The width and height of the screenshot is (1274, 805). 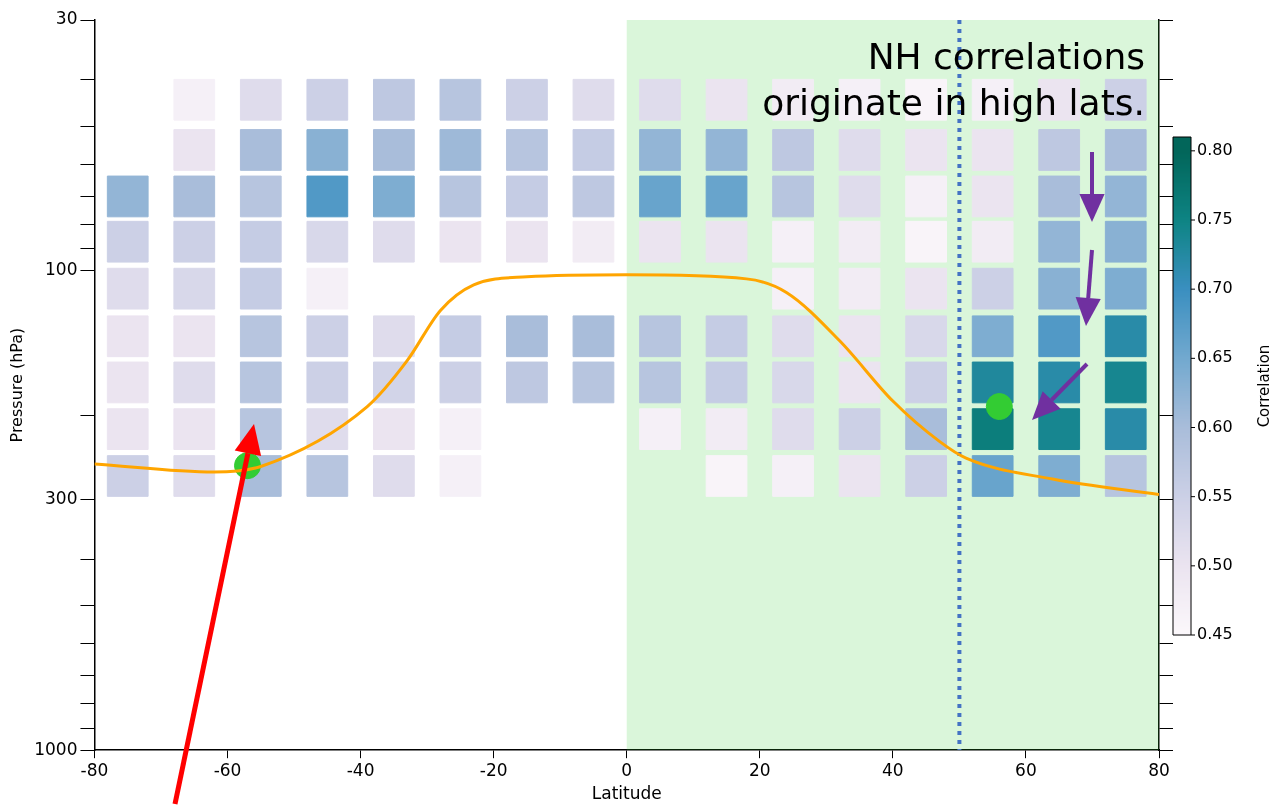 What do you see at coordinates (61, 269) in the screenshot?
I see `y-tick-label: 100` at bounding box center [61, 269].